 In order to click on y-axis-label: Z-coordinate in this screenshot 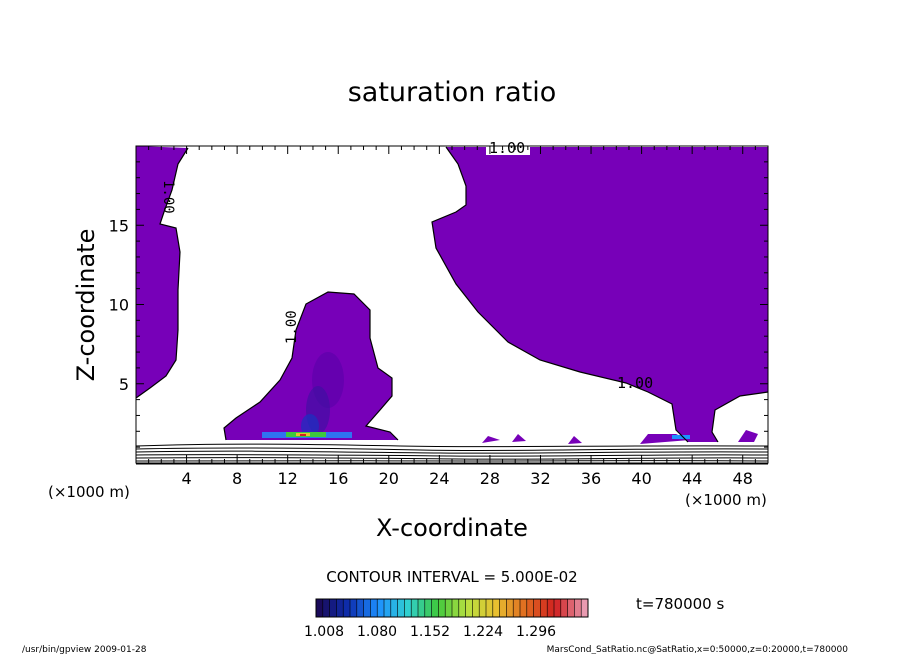, I will do `click(86, 305)`.